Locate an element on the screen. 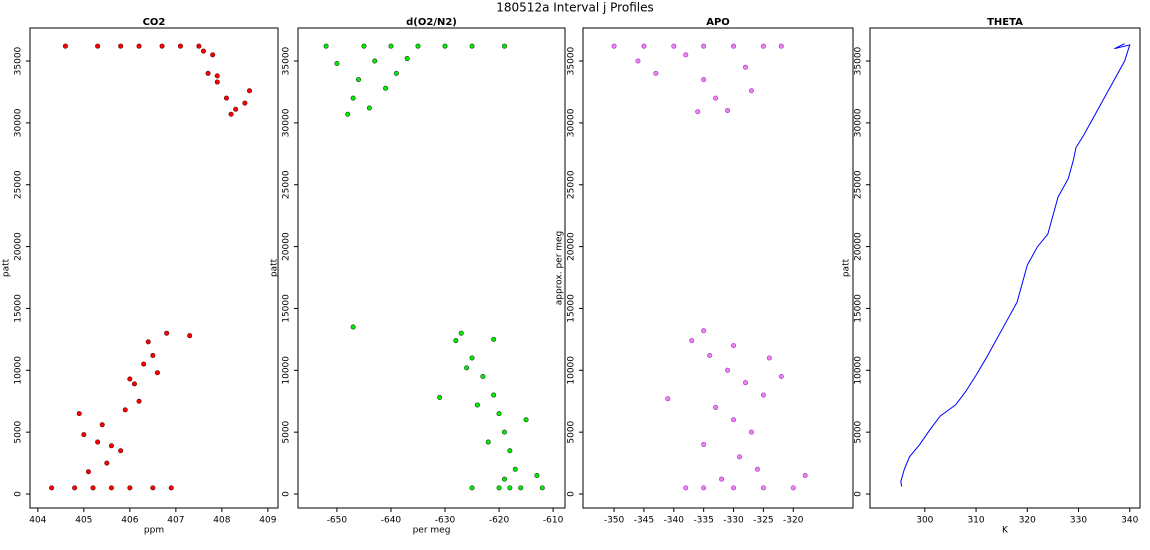  x-tick-label: 409 is located at coordinates (267, 521).